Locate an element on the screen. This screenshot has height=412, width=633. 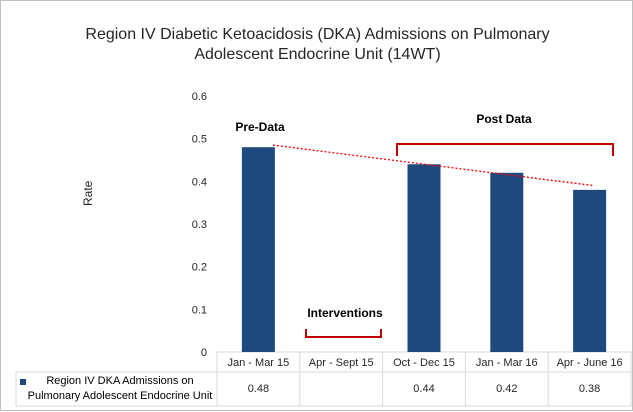
legend-label-line2: Pulmonary Adolescent Endocrine Unit is located at coordinates (120, 396).